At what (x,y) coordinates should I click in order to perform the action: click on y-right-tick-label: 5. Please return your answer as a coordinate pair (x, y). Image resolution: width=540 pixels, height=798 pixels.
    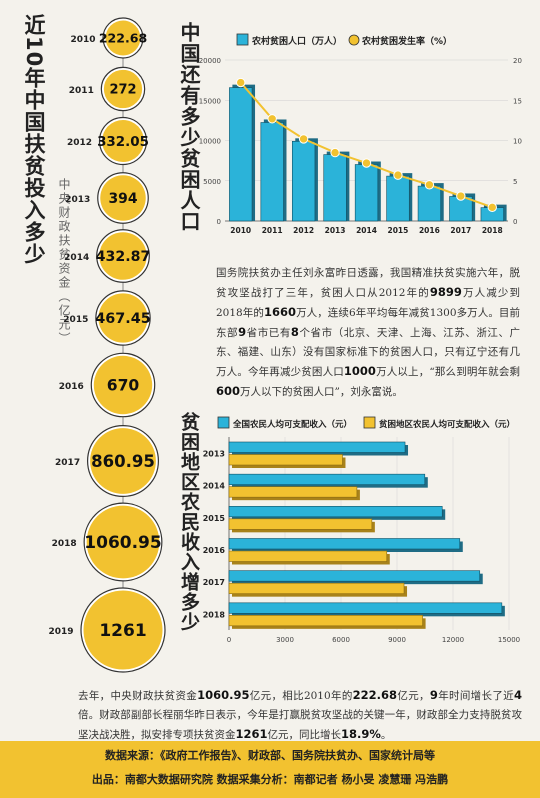
    Looking at the image, I should click on (515, 182).